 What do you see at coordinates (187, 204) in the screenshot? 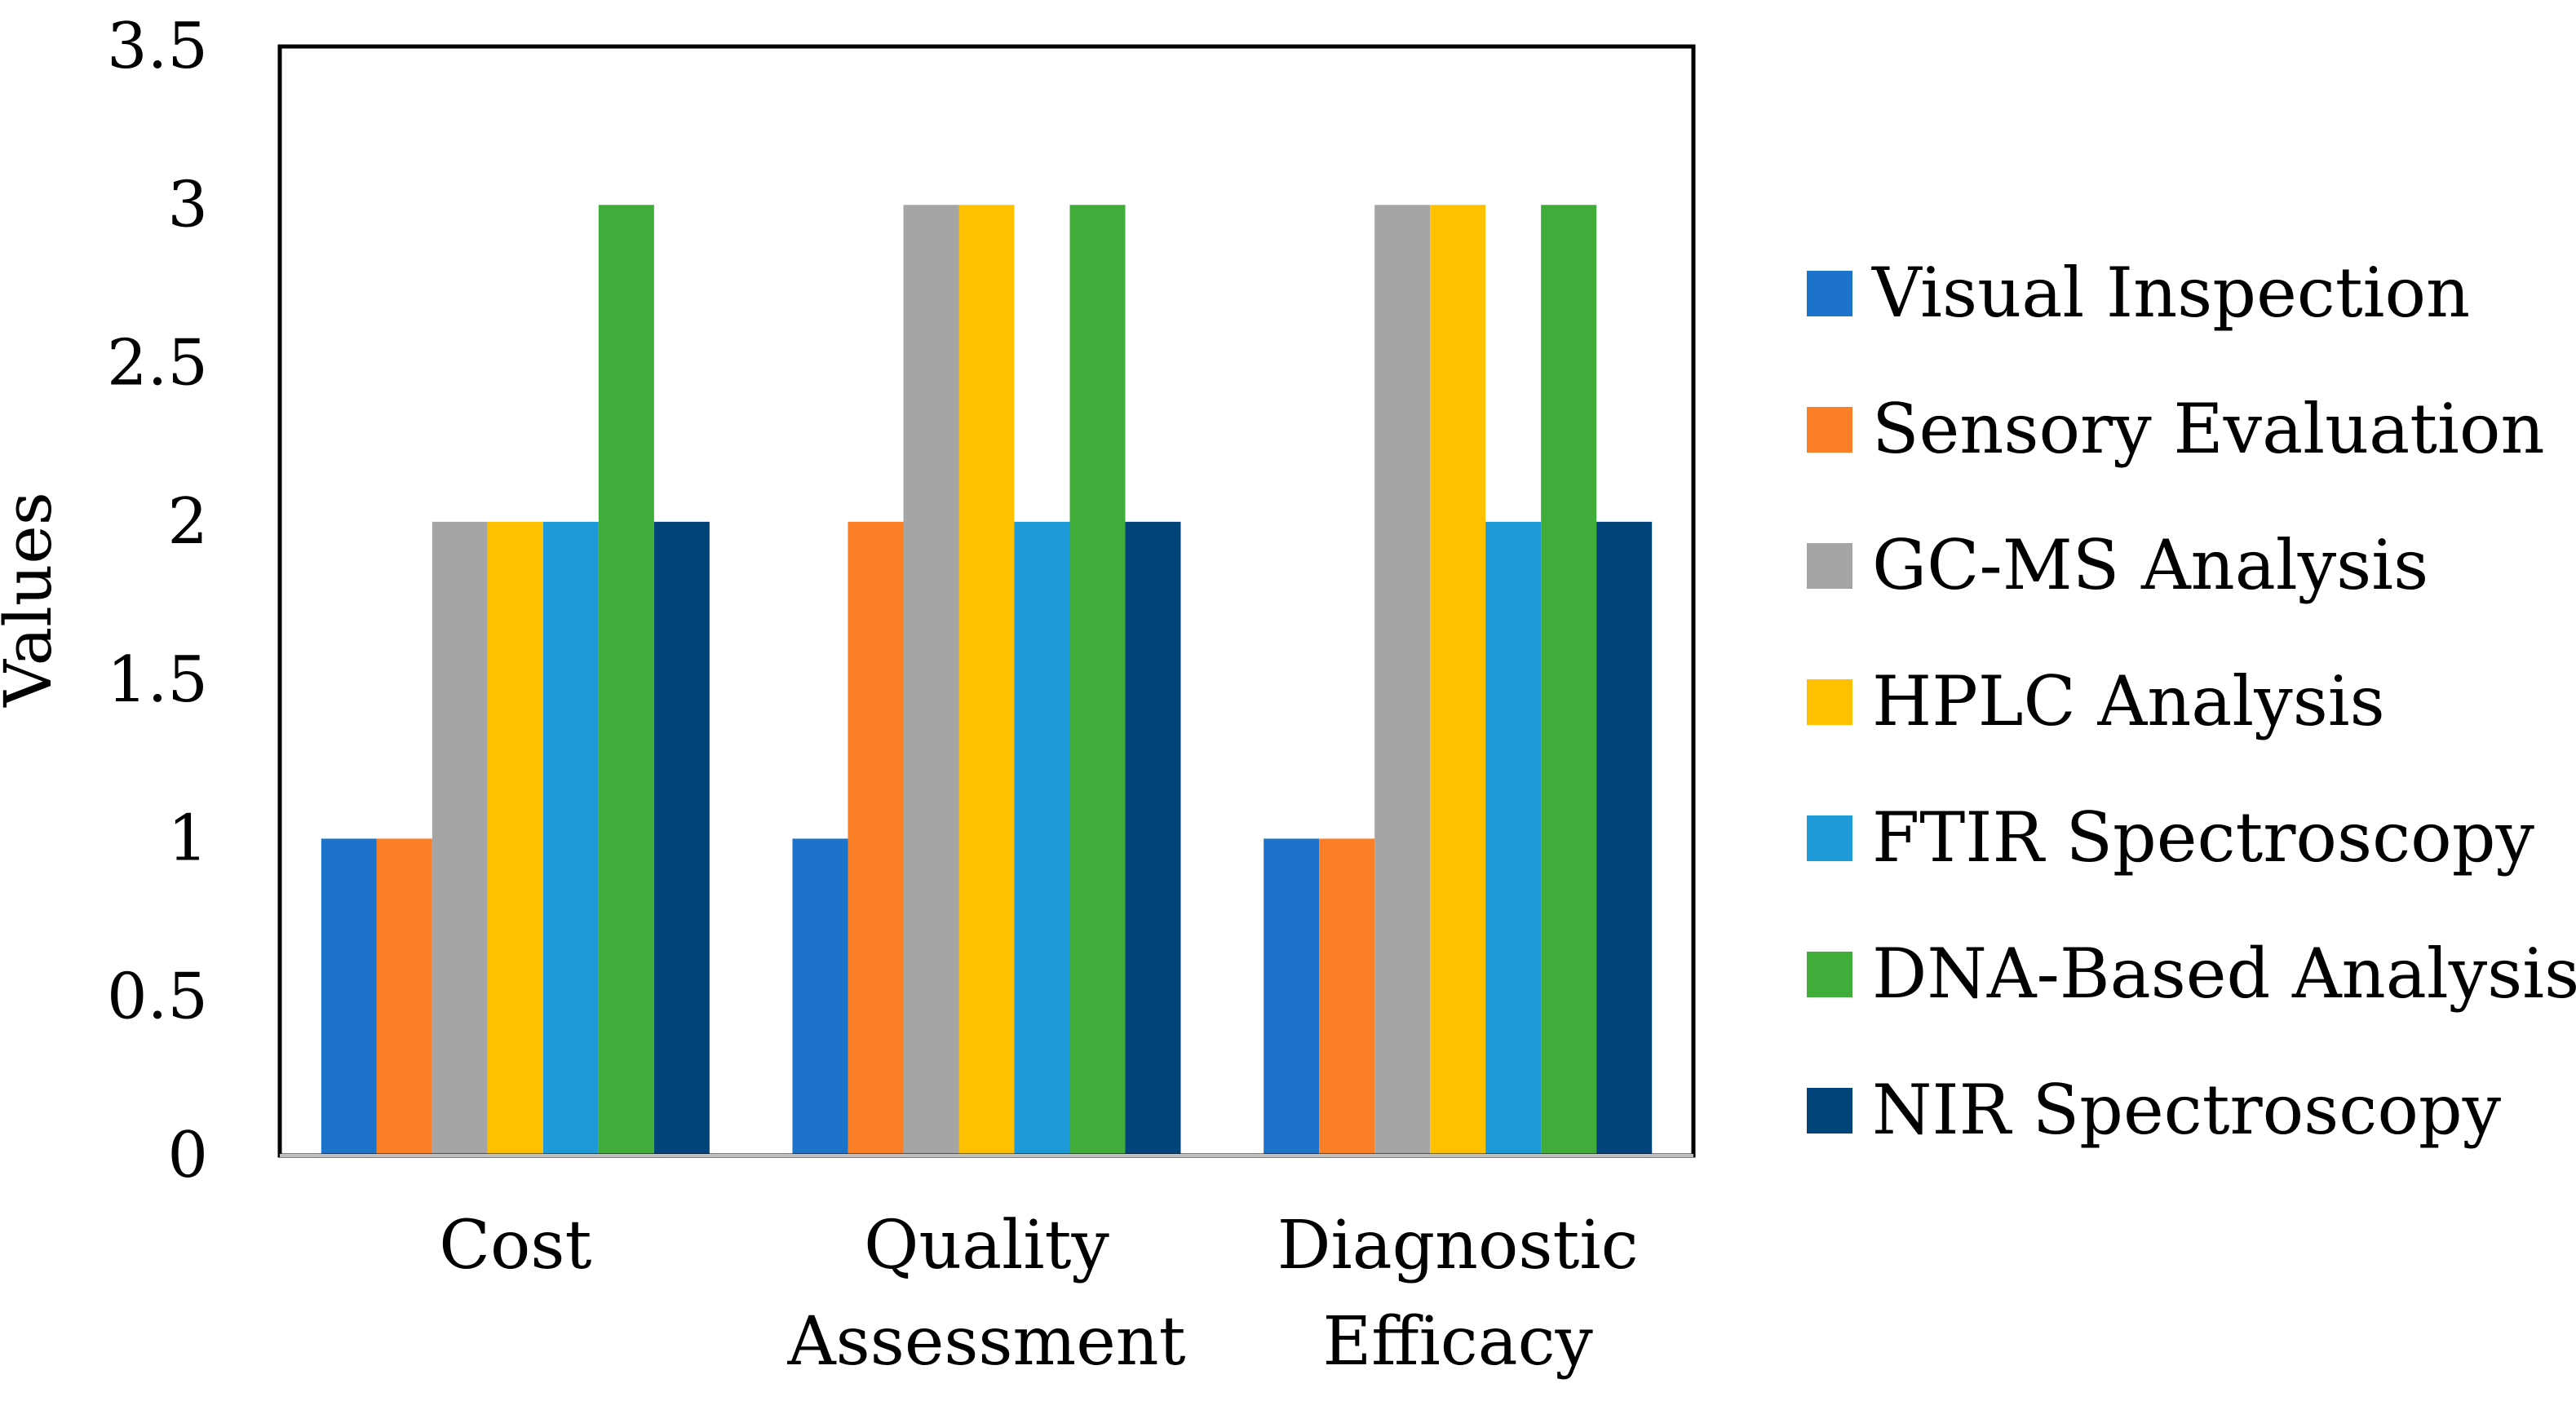
I see `y-tick-label: 3` at bounding box center [187, 204].